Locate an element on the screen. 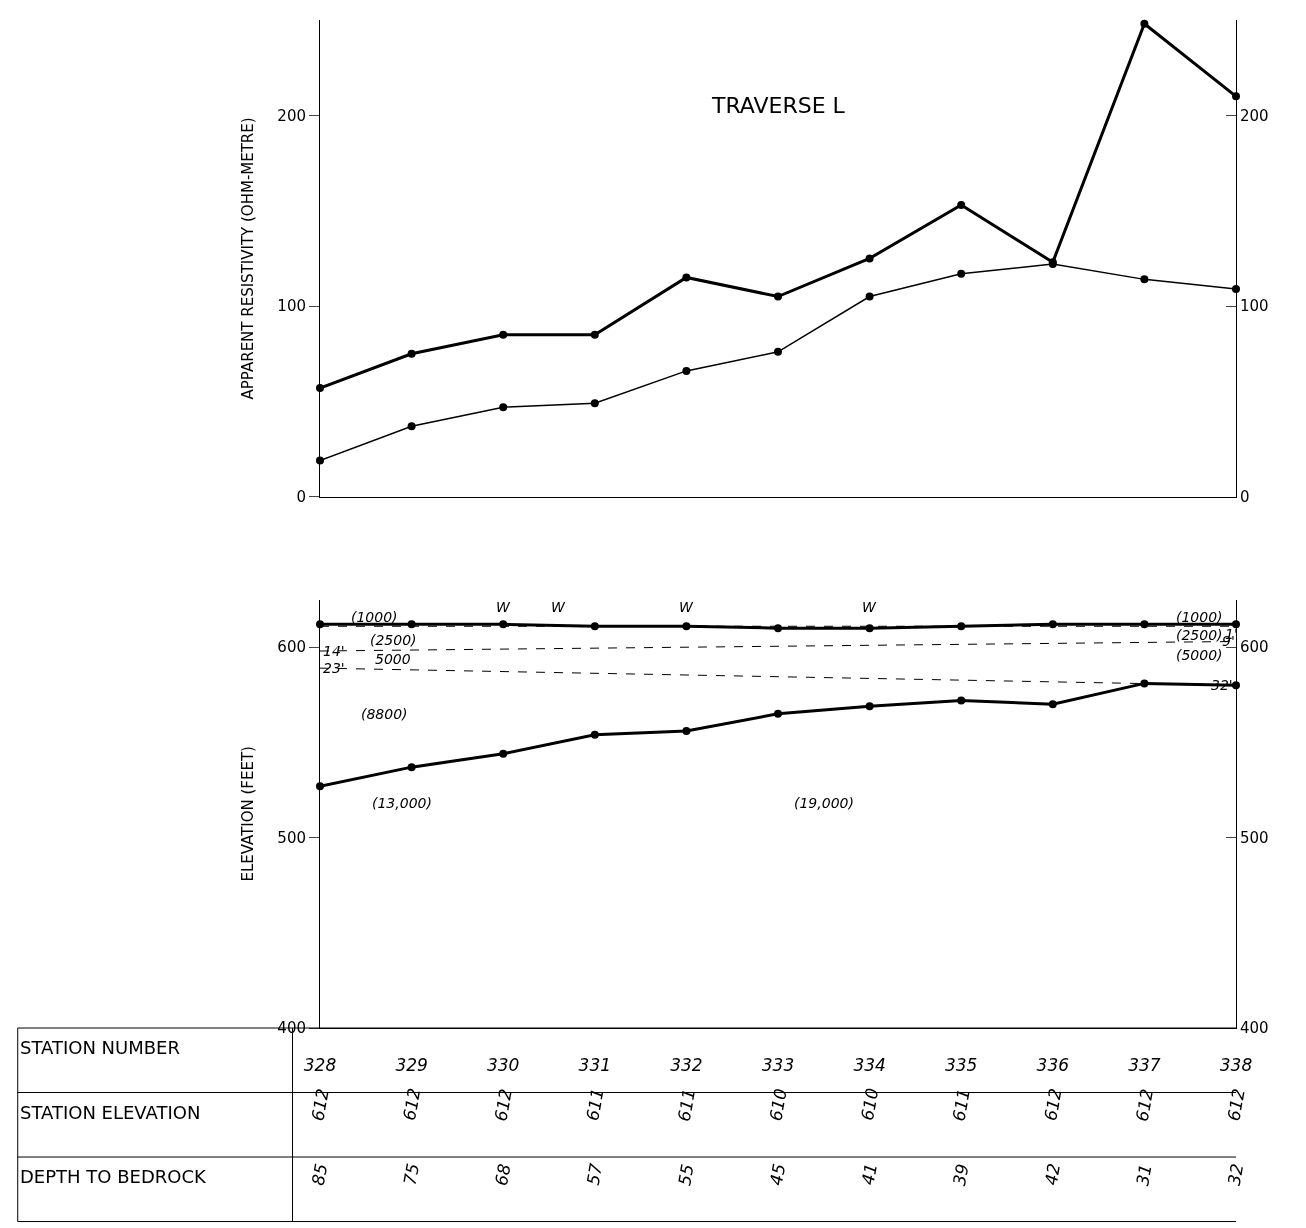  text: STATION ELEVATION is located at coordinates (110, 1112).